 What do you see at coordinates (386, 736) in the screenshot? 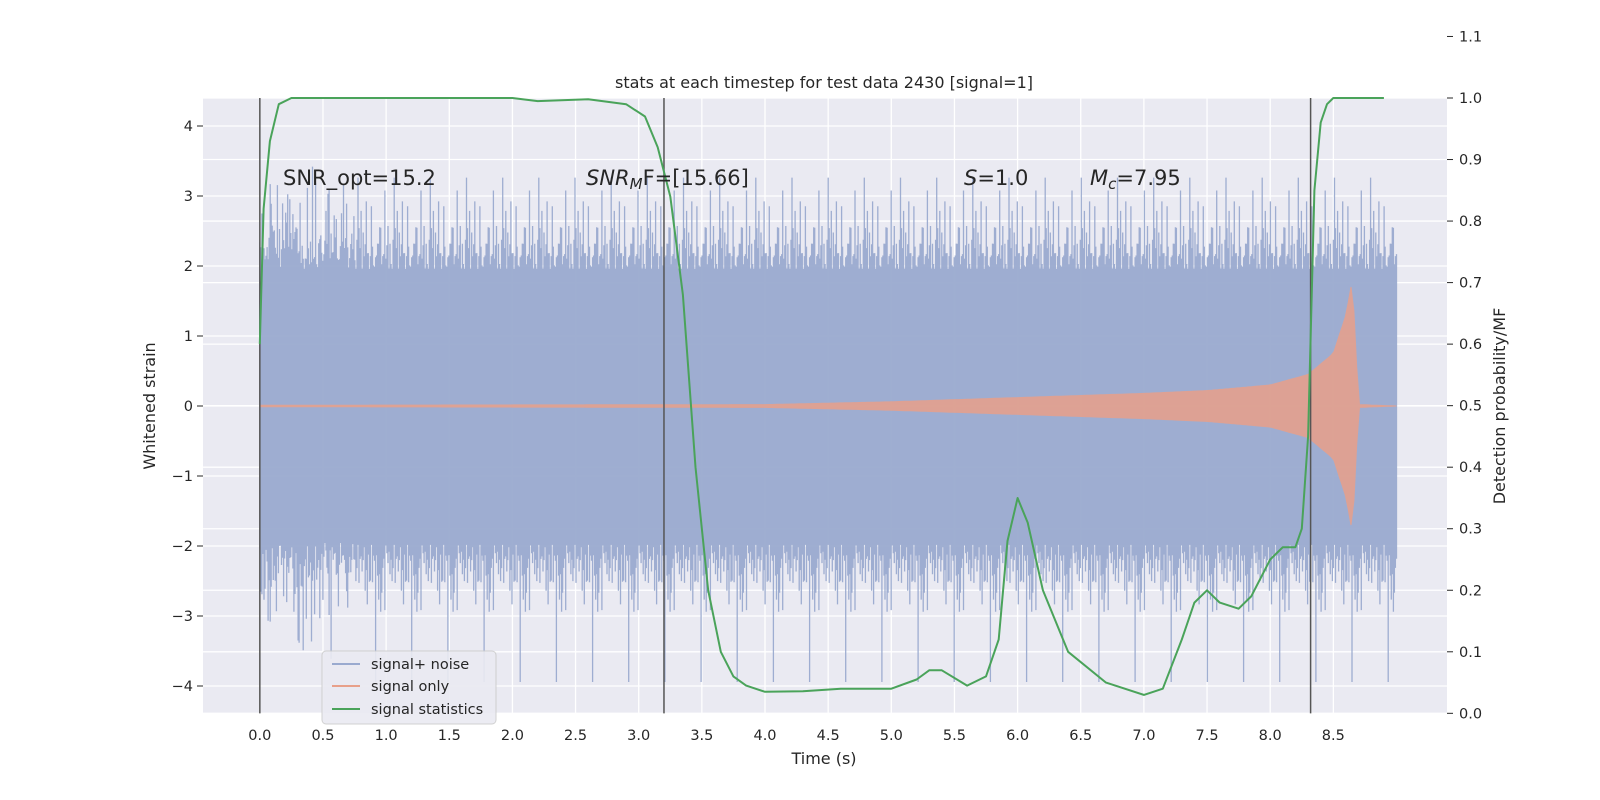
I see `x-tick-label: 1.0` at bounding box center [386, 736].